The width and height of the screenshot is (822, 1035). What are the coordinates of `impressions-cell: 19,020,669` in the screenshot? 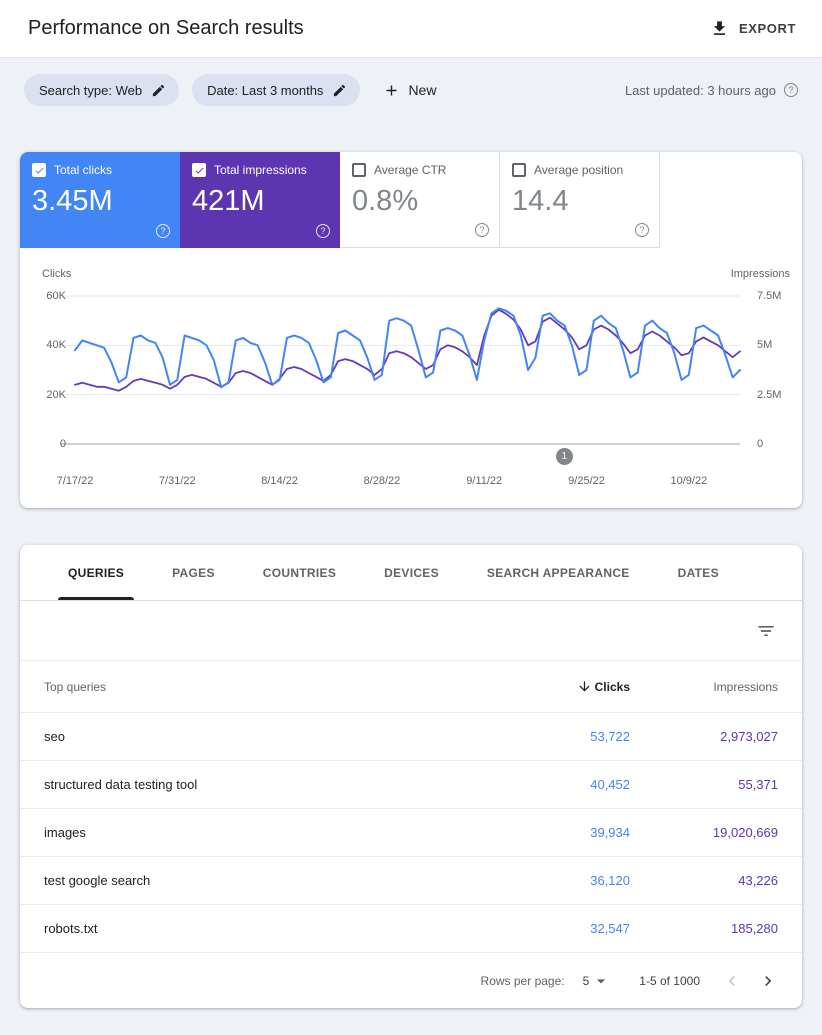 It's located at (745, 832).